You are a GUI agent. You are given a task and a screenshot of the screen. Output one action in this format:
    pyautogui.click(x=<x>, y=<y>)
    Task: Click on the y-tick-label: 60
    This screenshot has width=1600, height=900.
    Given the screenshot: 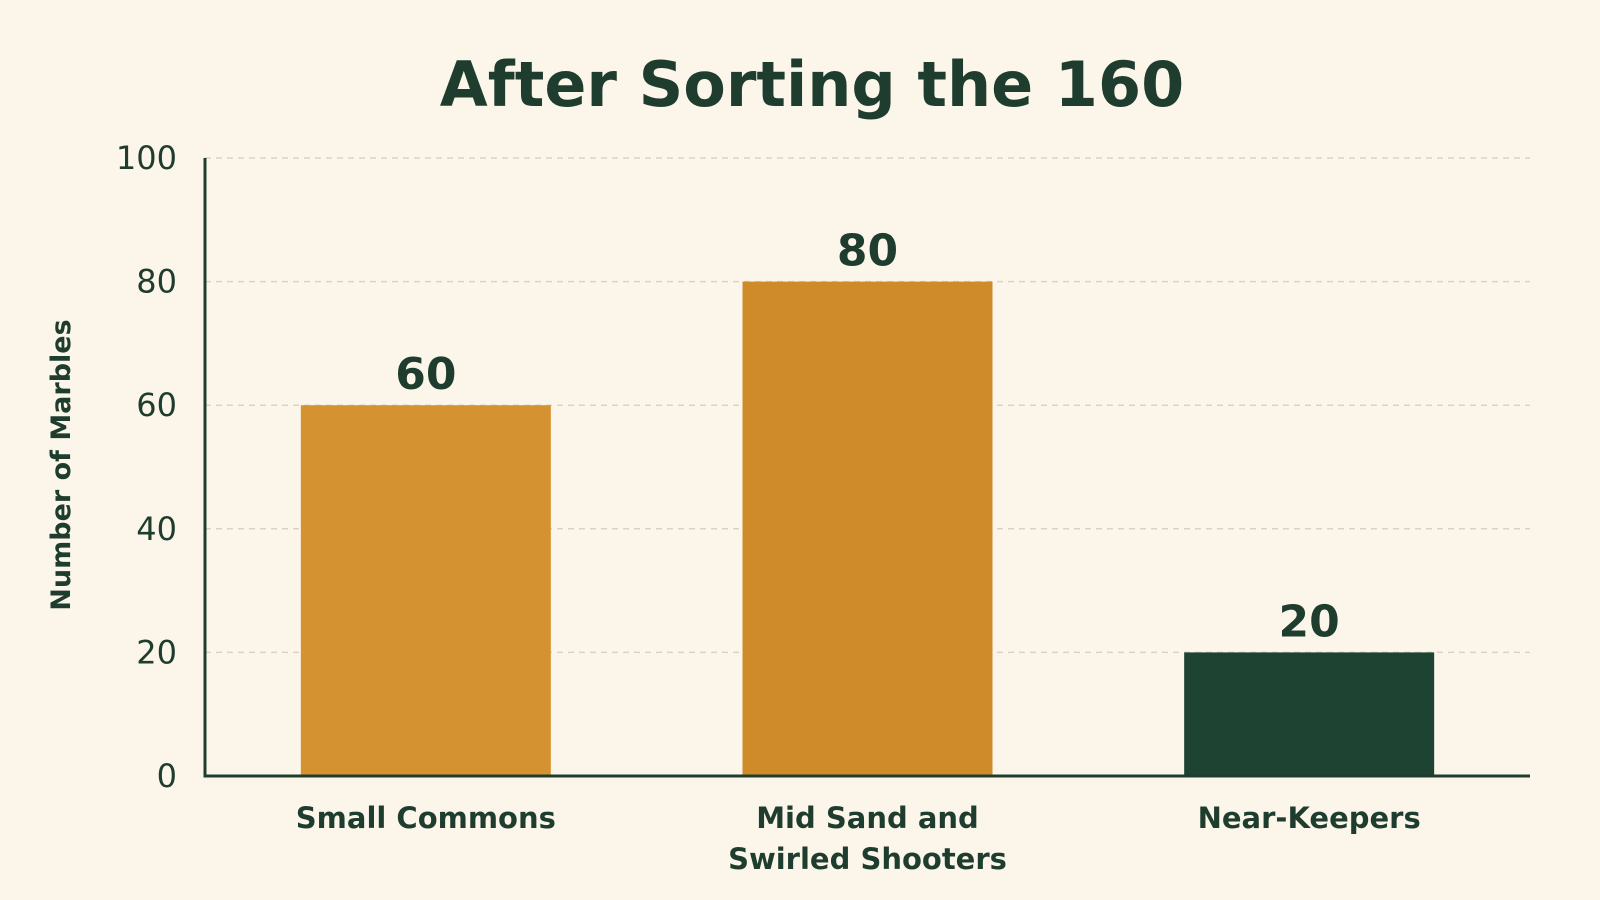 What is the action you would take?
    pyautogui.click(x=156, y=405)
    